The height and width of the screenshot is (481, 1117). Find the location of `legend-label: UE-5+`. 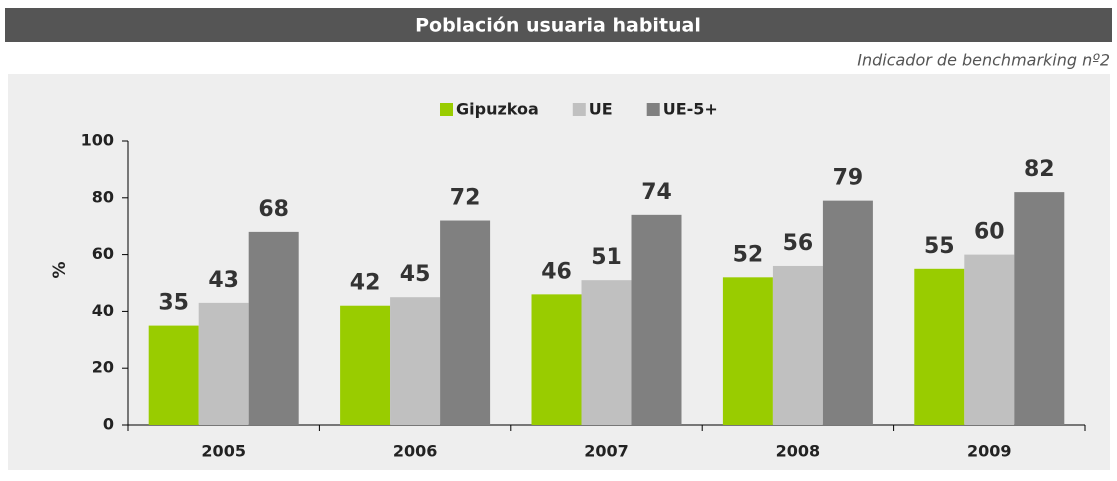

legend-label: UE-5+ is located at coordinates (690, 109).